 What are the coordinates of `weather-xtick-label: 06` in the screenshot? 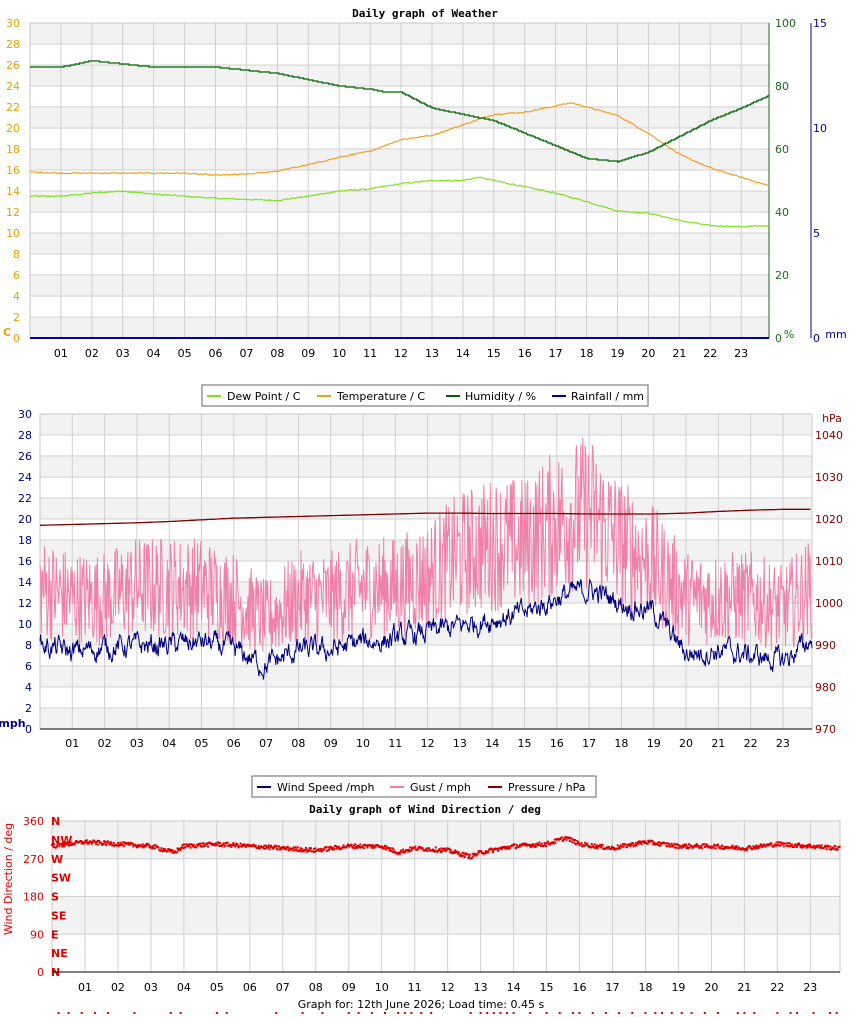 It's located at (216, 353).